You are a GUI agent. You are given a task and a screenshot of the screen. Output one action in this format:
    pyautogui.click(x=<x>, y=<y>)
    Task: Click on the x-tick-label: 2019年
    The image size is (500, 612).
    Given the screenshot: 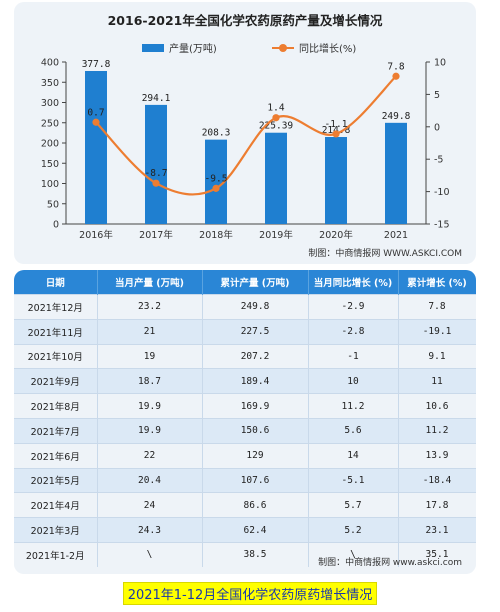 What is the action you would take?
    pyautogui.click(x=276, y=235)
    